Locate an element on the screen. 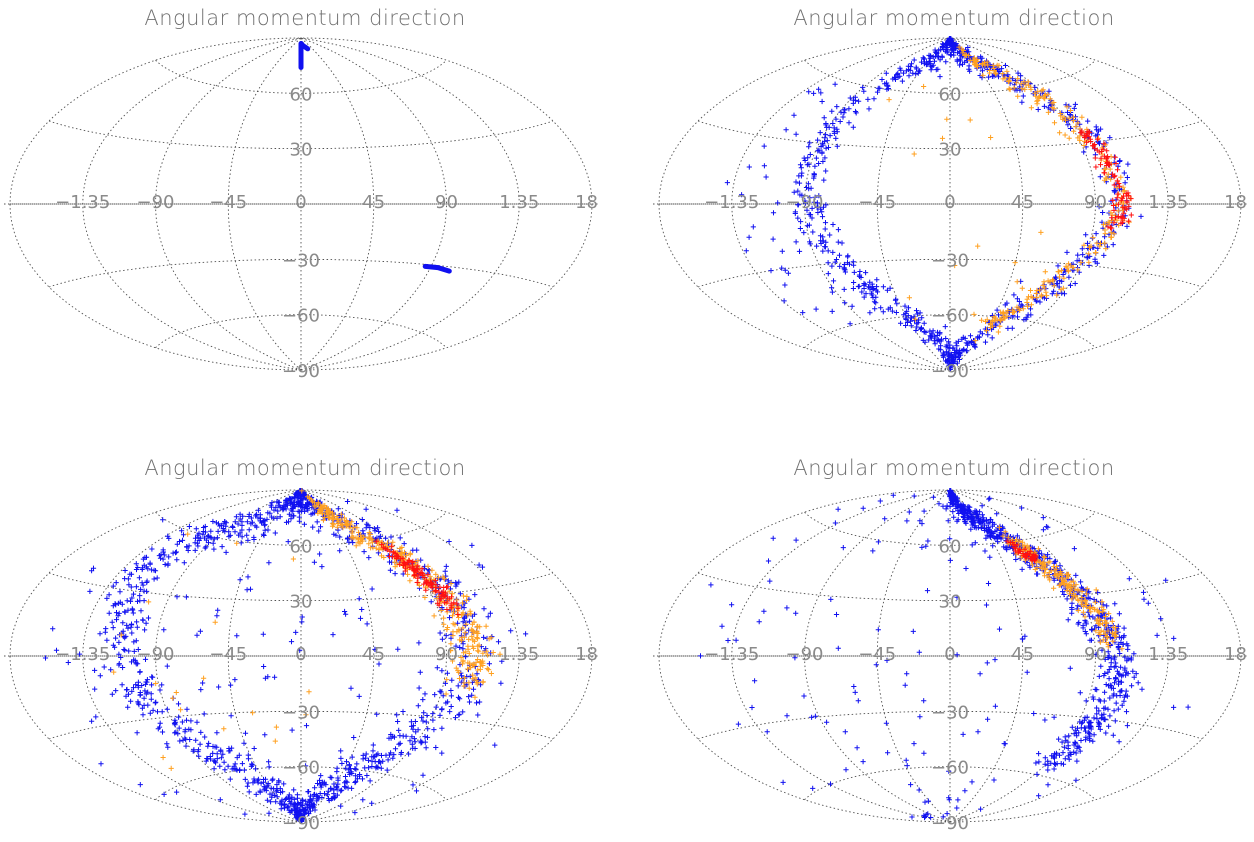  meridian-line is located at coordinates (986, 656).